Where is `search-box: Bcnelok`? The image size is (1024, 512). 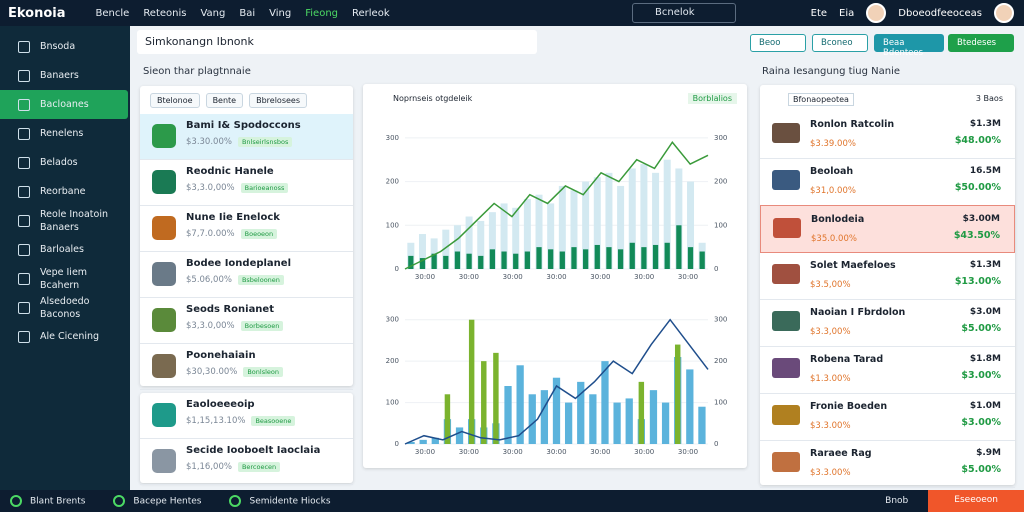 search-box: Bcnelok is located at coordinates (684, 13).